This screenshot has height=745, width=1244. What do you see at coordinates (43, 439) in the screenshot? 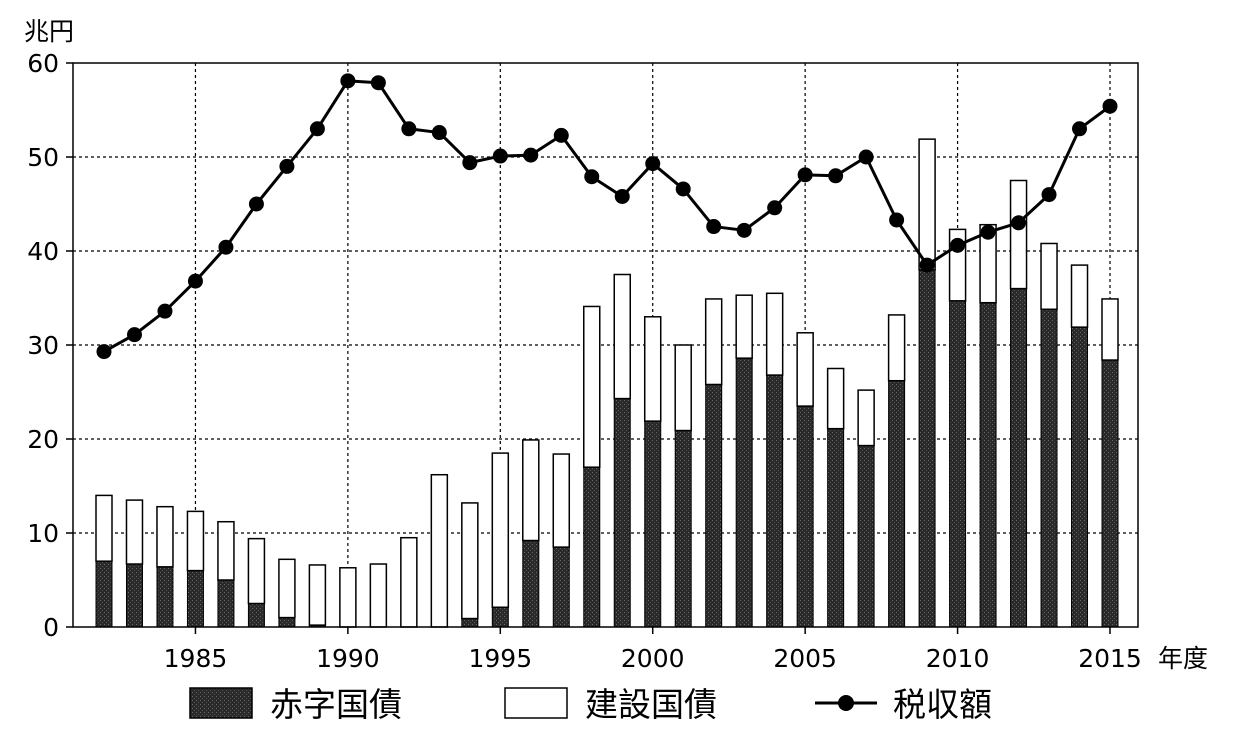
I see `y-tick-label: 20` at bounding box center [43, 439].